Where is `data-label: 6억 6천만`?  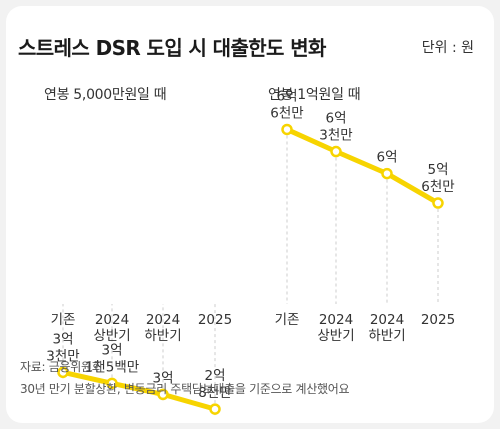
data-label: 6억 6천만 is located at coordinates (286, 104).